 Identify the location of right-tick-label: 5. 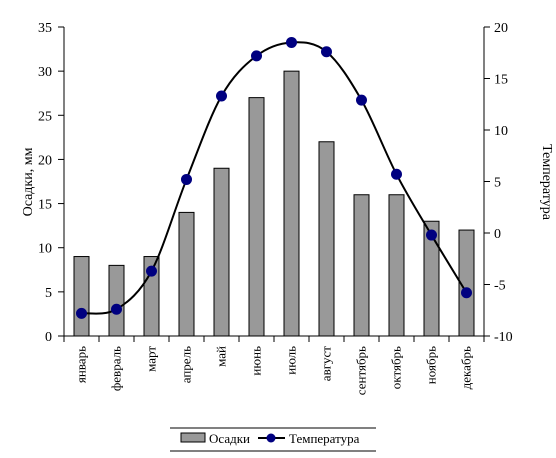
(497, 183).